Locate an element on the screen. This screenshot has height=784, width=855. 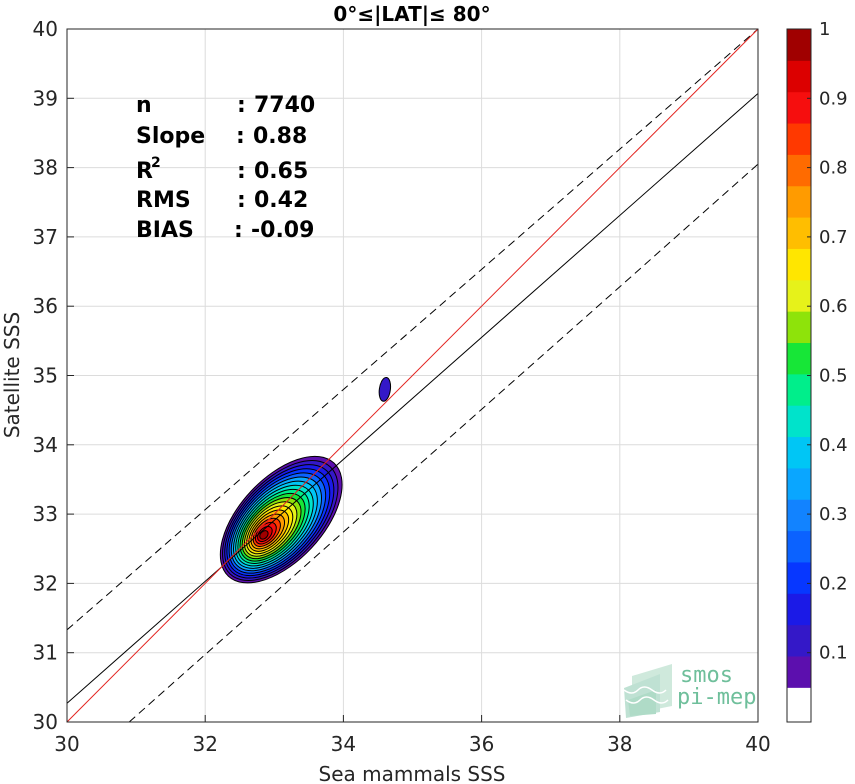
y-tick-label: 39 is located at coordinates (45, 98).